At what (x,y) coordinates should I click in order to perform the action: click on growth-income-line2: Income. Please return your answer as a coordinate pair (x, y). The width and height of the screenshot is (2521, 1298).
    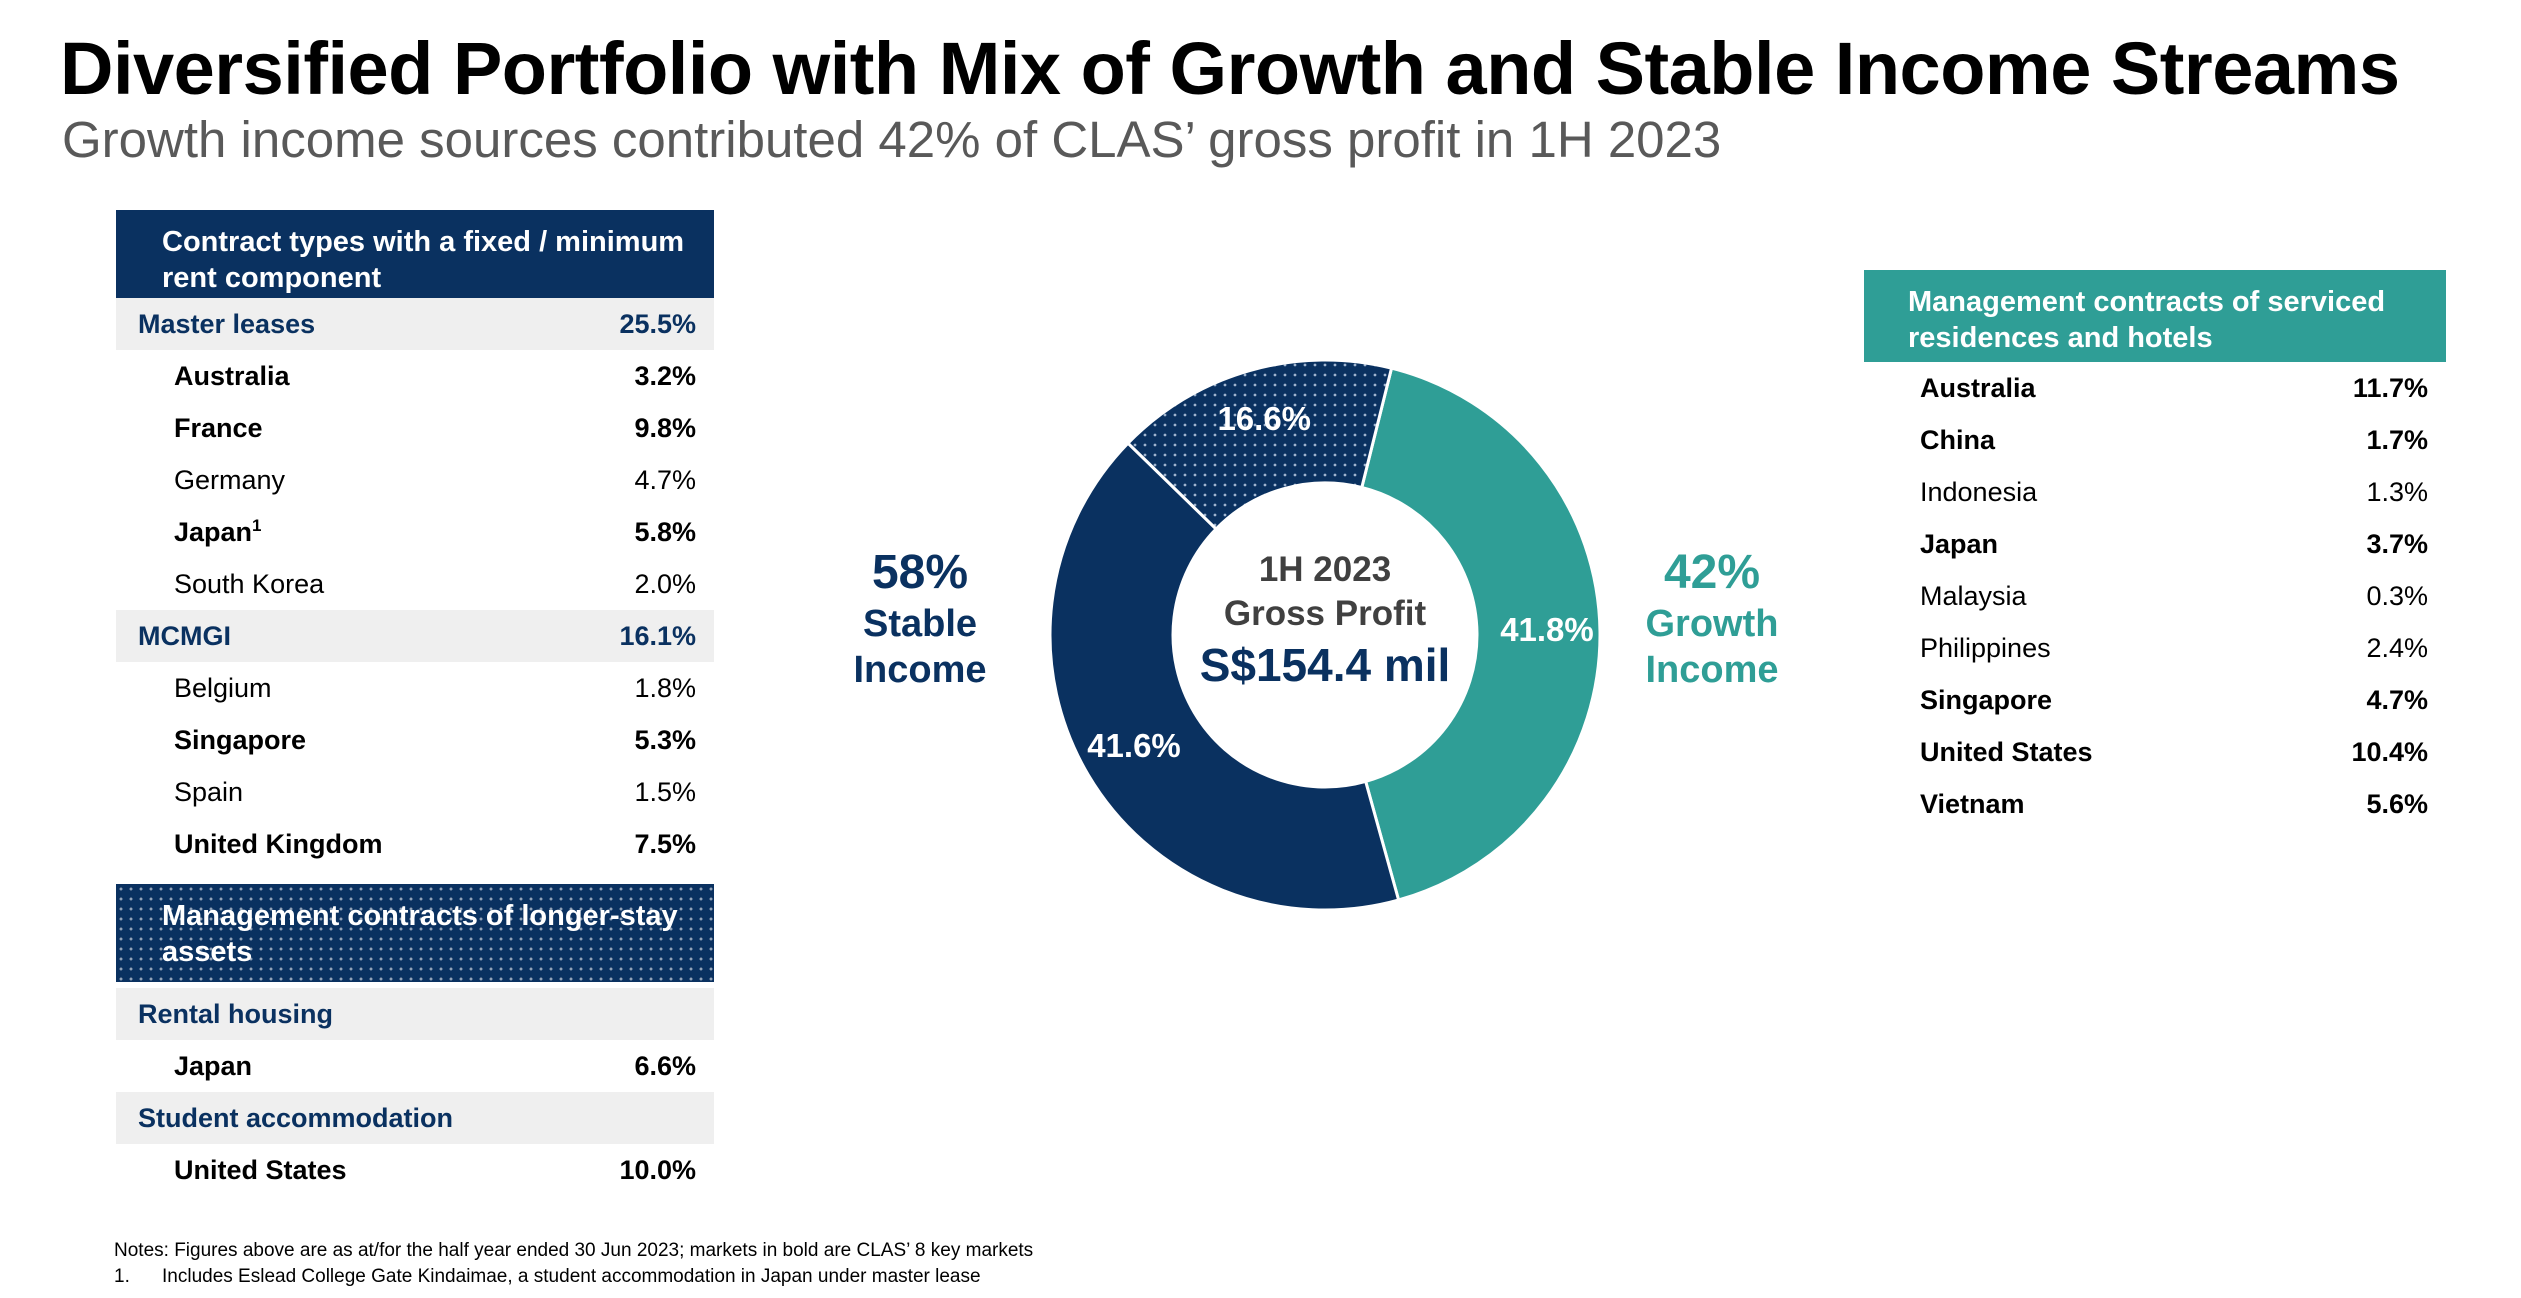
    Looking at the image, I should click on (1712, 670).